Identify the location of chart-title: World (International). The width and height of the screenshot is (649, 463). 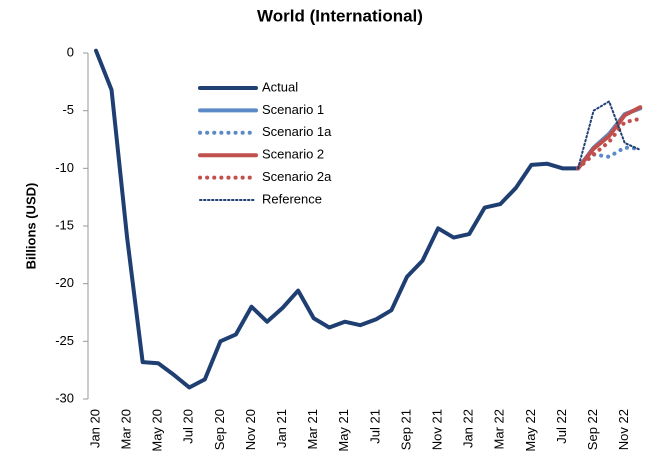
(340, 15).